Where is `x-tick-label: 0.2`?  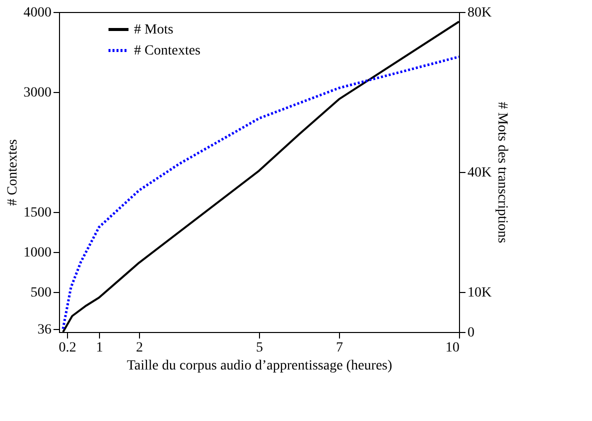 x-tick-label: 0.2 is located at coordinates (67, 348).